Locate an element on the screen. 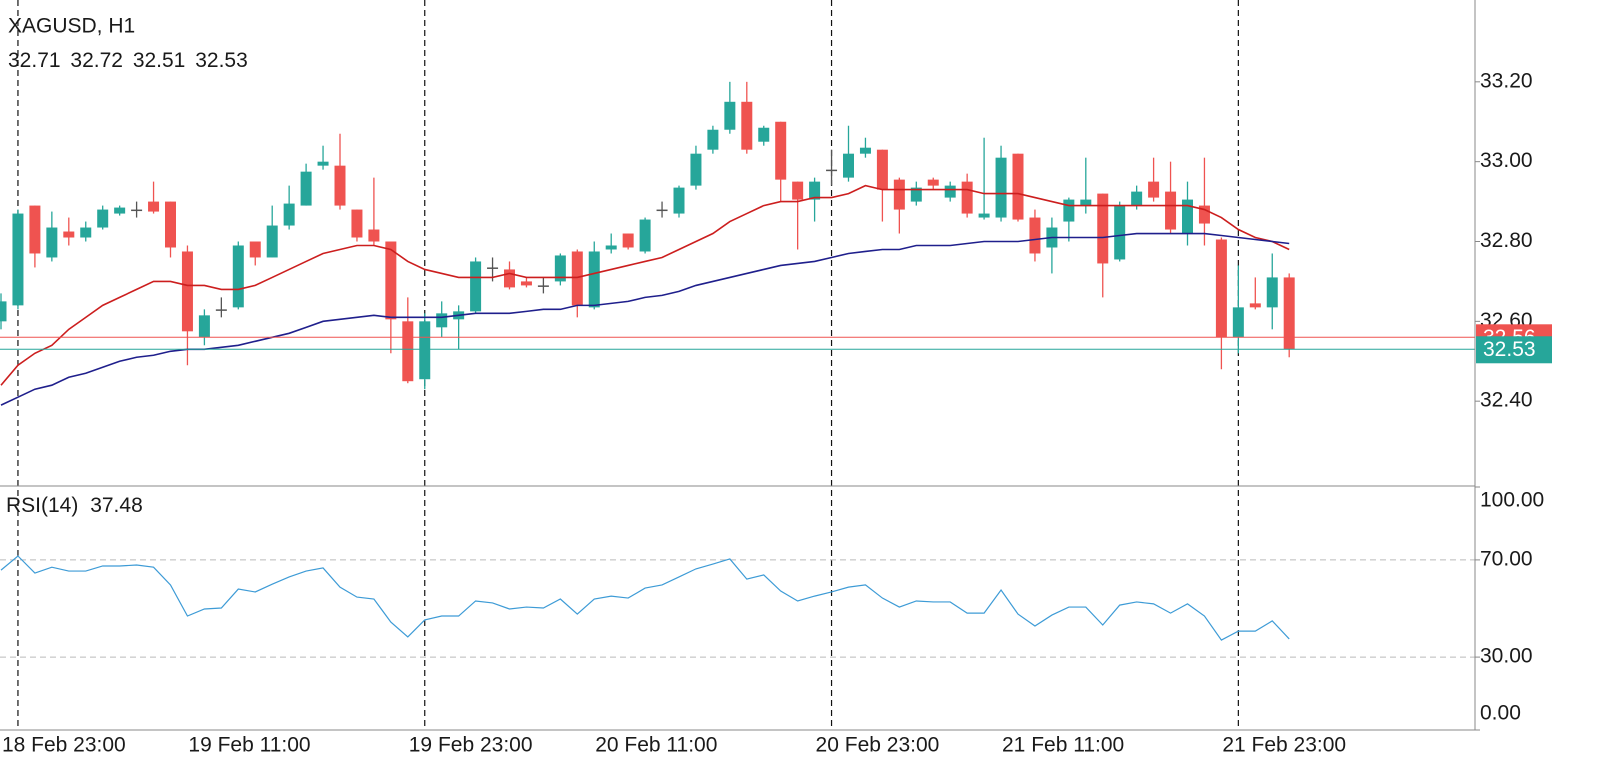 The width and height of the screenshot is (1600, 778). close-value: 32.53 is located at coordinates (221, 60).